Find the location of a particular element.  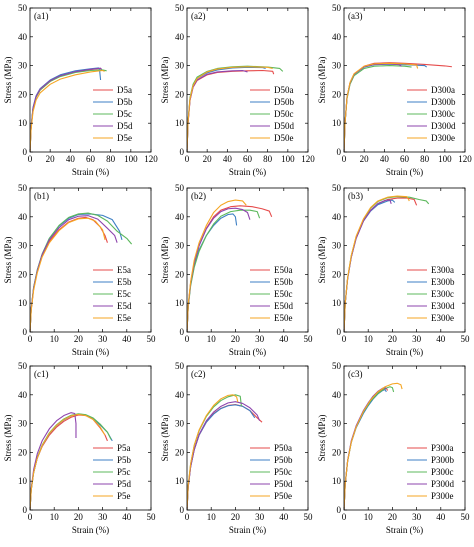

series-line-D5e is located at coordinates (67, 110).